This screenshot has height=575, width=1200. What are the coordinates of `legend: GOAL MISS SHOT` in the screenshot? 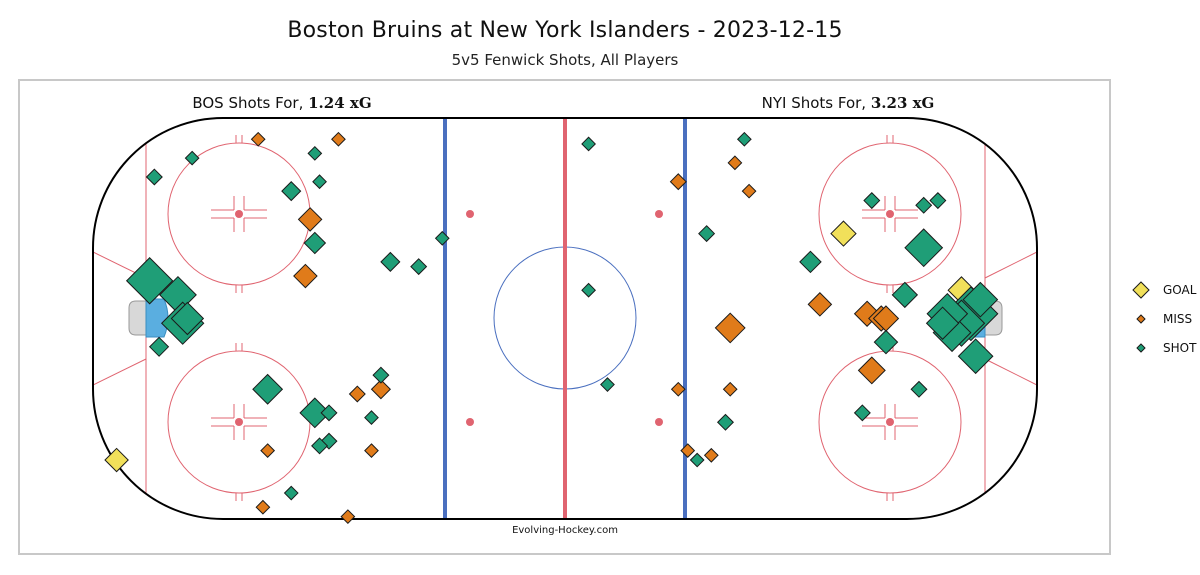 It's located at (1164, 318).